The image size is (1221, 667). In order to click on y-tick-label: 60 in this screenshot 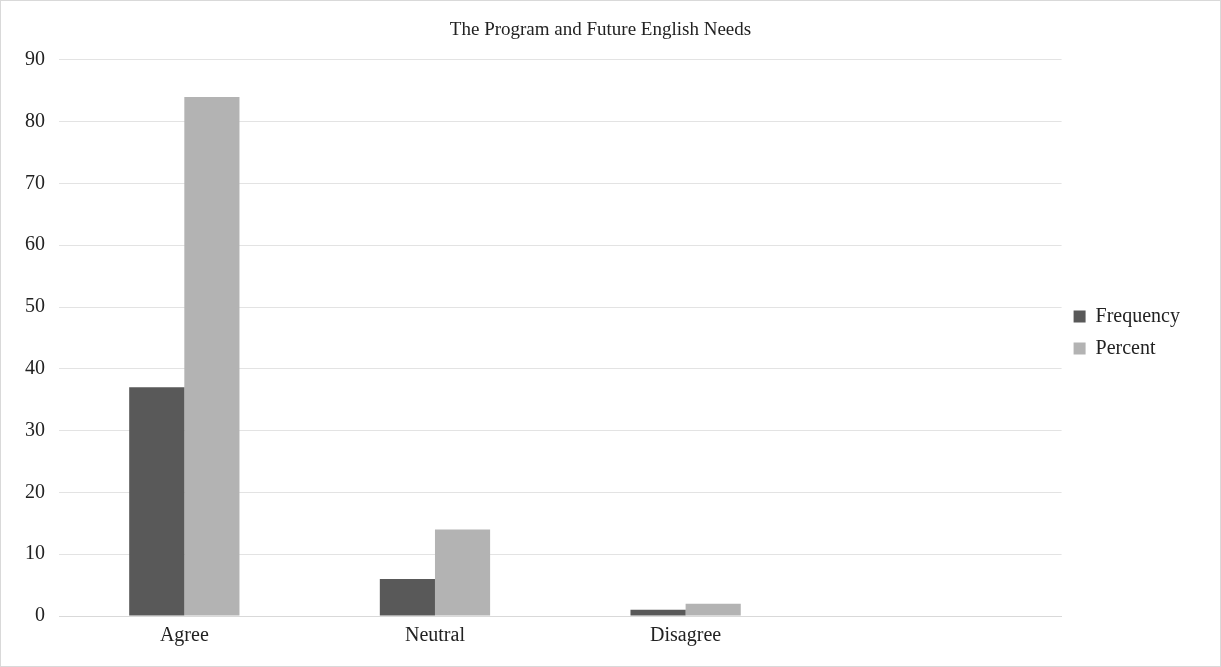, I will do `click(35, 243)`.